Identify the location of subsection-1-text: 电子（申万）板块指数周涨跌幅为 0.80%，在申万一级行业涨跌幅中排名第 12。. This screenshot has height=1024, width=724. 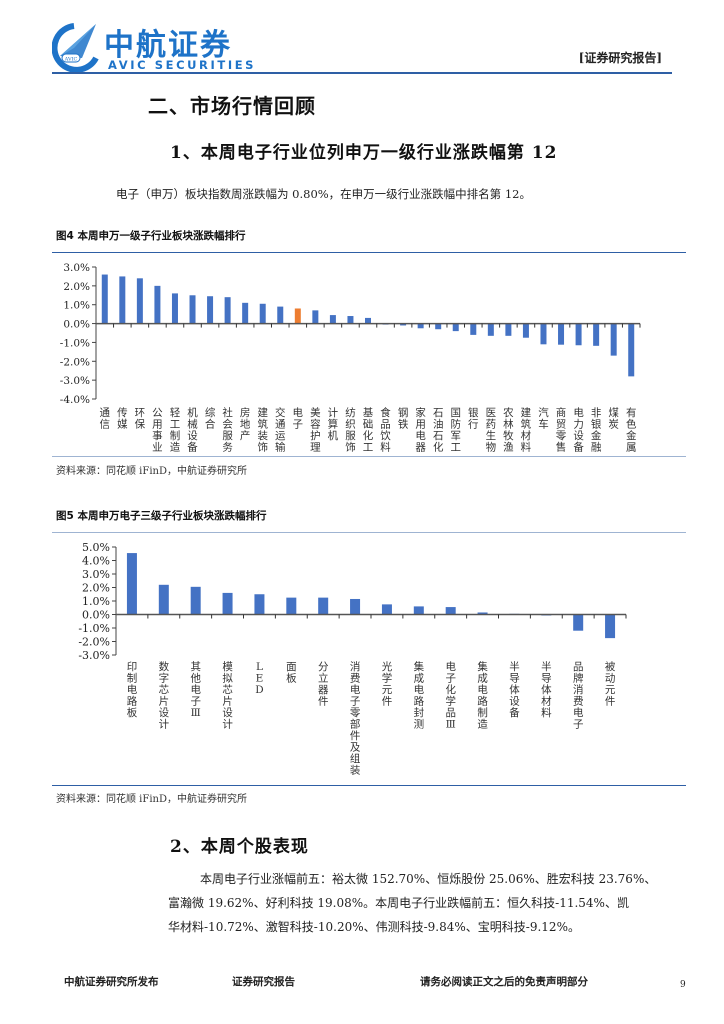
(323, 194).